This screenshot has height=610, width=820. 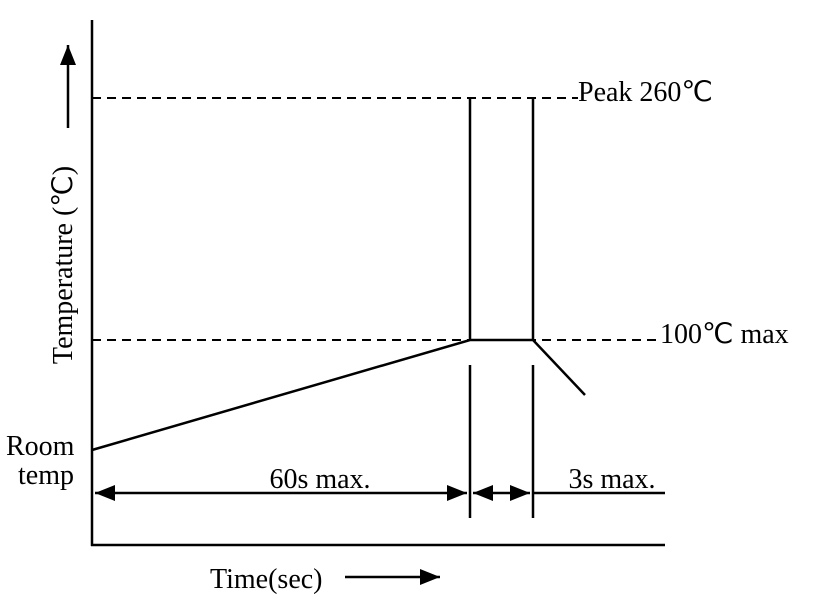 What do you see at coordinates (645, 92) in the screenshot?
I see `peak-label: Peak 260℃` at bounding box center [645, 92].